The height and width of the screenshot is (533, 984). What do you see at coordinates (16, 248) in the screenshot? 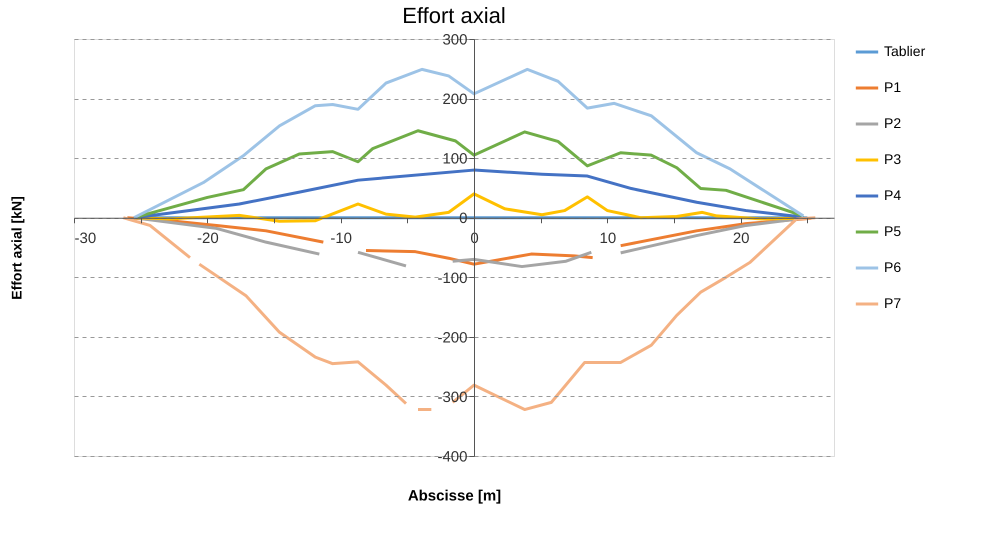
I see `y-axis-title: Effort axial [kN]` at bounding box center [16, 248].